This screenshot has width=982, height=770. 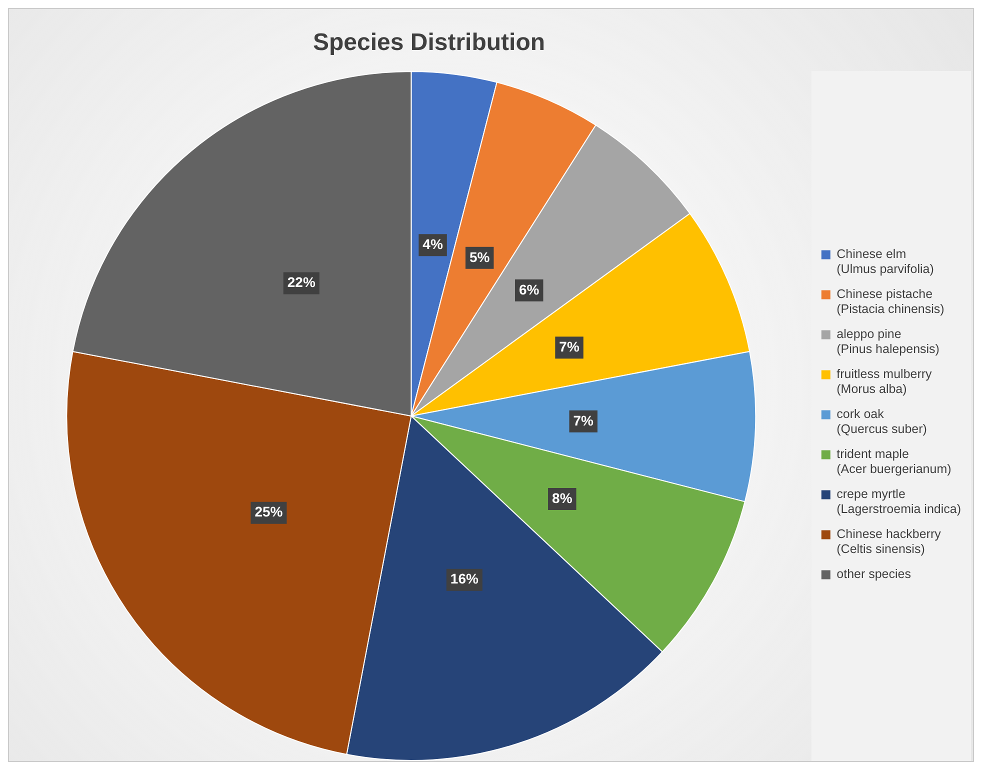 I want to click on data-label: 4%, so click(x=433, y=244).